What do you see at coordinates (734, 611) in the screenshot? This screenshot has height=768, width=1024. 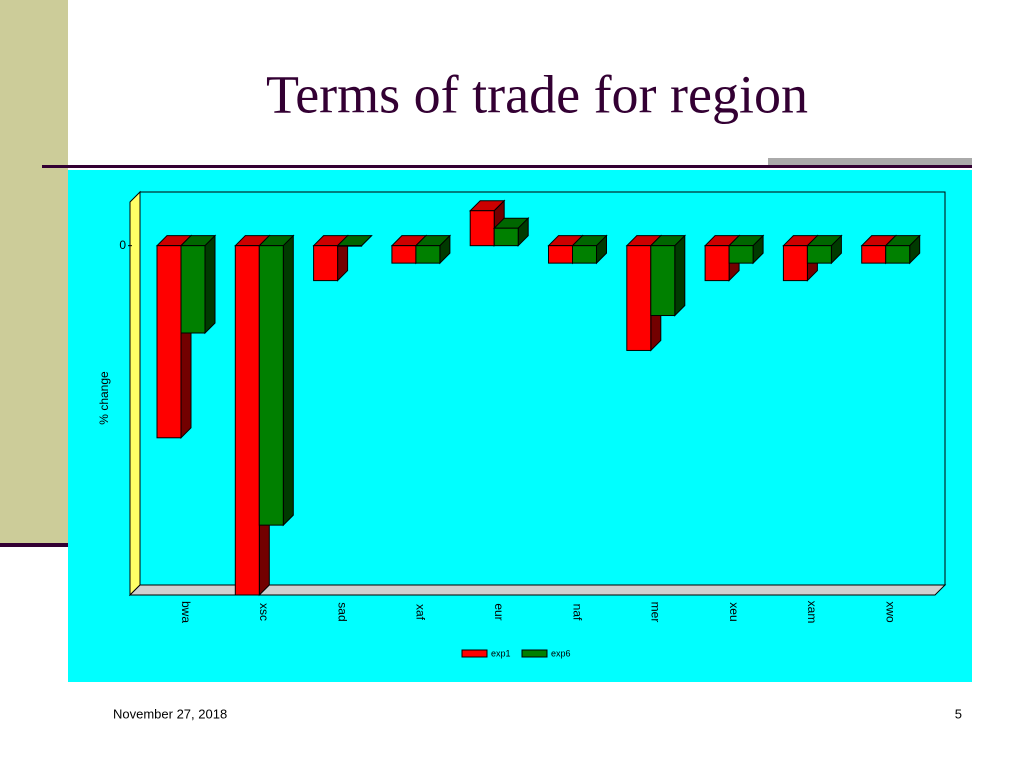 I see `x-tick-label: xeu` at bounding box center [734, 611].